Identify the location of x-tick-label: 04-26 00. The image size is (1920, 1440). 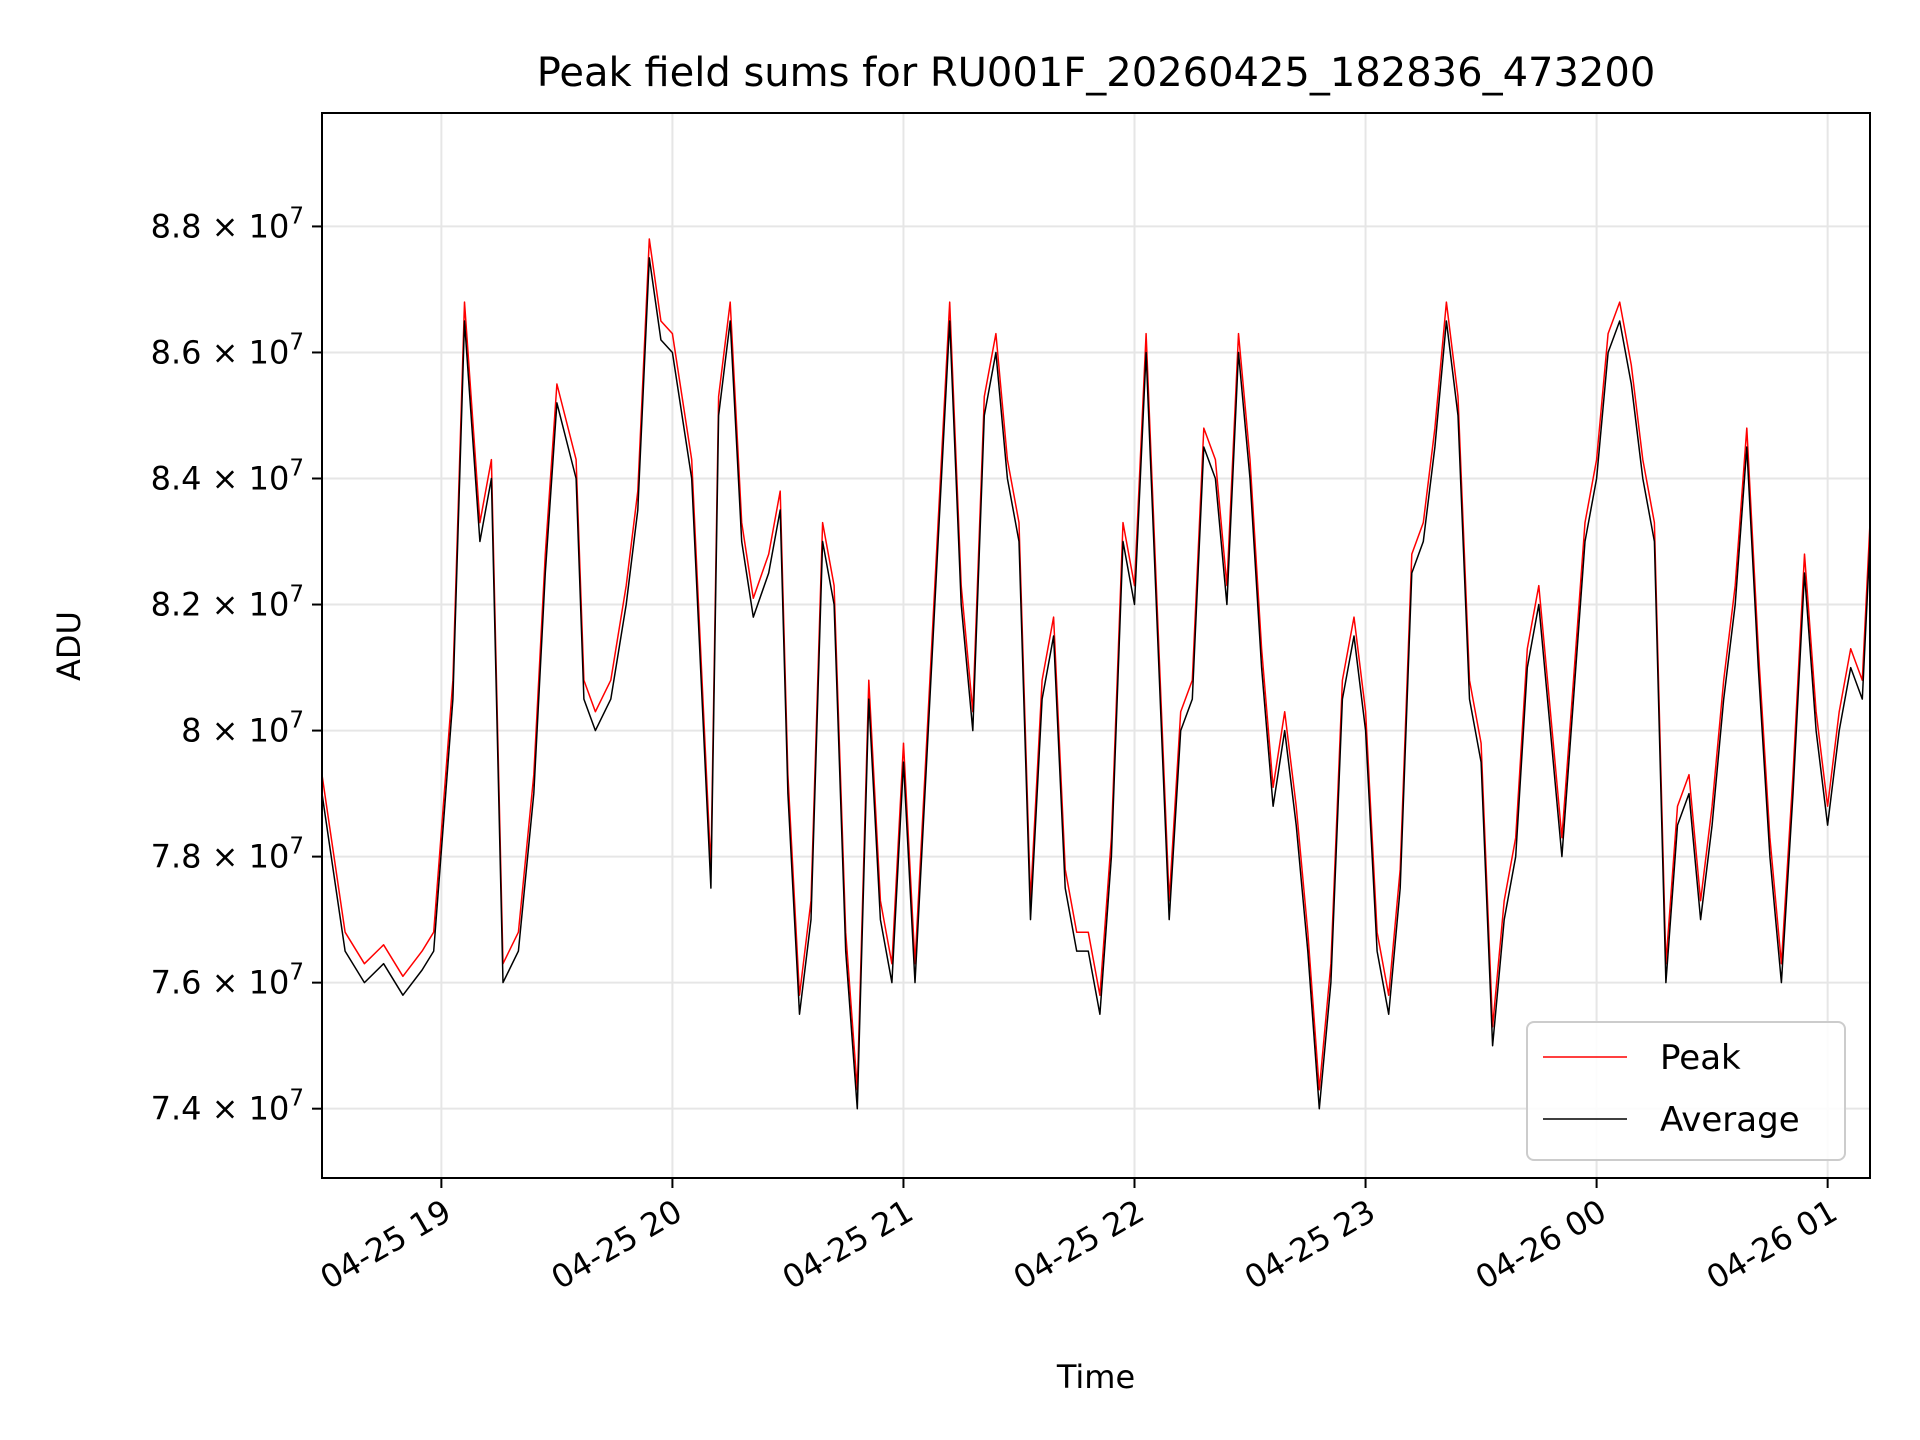
(1541, 1244).